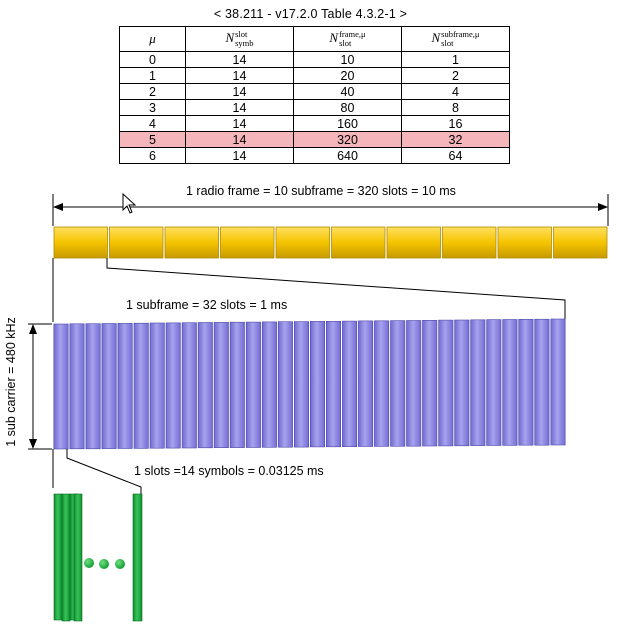 This screenshot has width=621, height=627. What do you see at coordinates (455, 139) in the screenshot?
I see `table-cell: 32` at bounding box center [455, 139].